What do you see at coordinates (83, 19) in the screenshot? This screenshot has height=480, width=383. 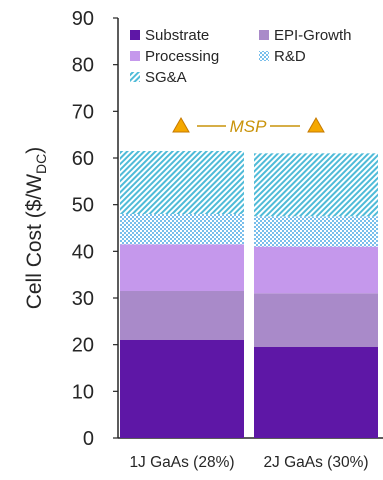 I see `y-tick-label: 90` at bounding box center [83, 19].